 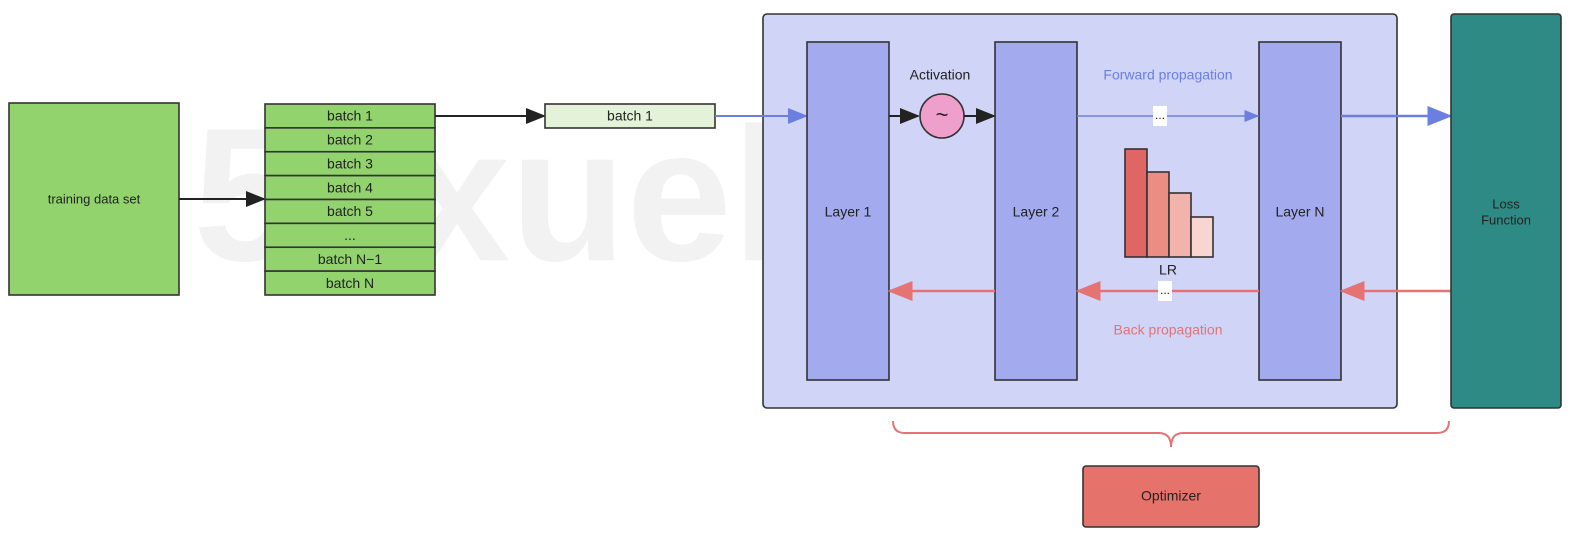 I want to click on layer-label: Layer 1, so click(x=848, y=212).